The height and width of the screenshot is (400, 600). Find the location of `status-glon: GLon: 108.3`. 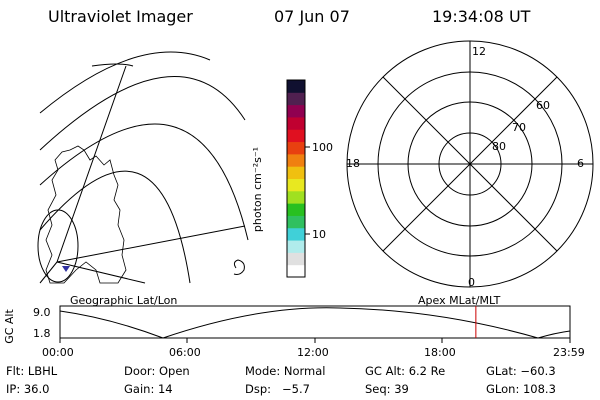

status-glon: GLon: 108.3 is located at coordinates (521, 389).